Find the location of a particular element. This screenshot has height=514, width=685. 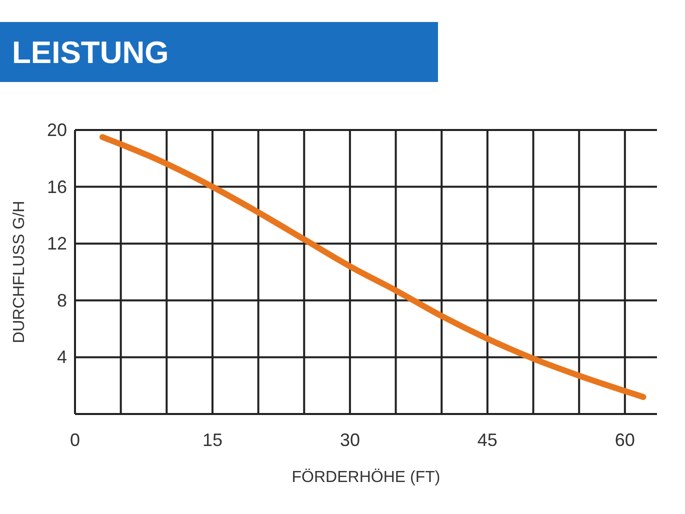

y-tick-label: 12 is located at coordinates (56, 244).